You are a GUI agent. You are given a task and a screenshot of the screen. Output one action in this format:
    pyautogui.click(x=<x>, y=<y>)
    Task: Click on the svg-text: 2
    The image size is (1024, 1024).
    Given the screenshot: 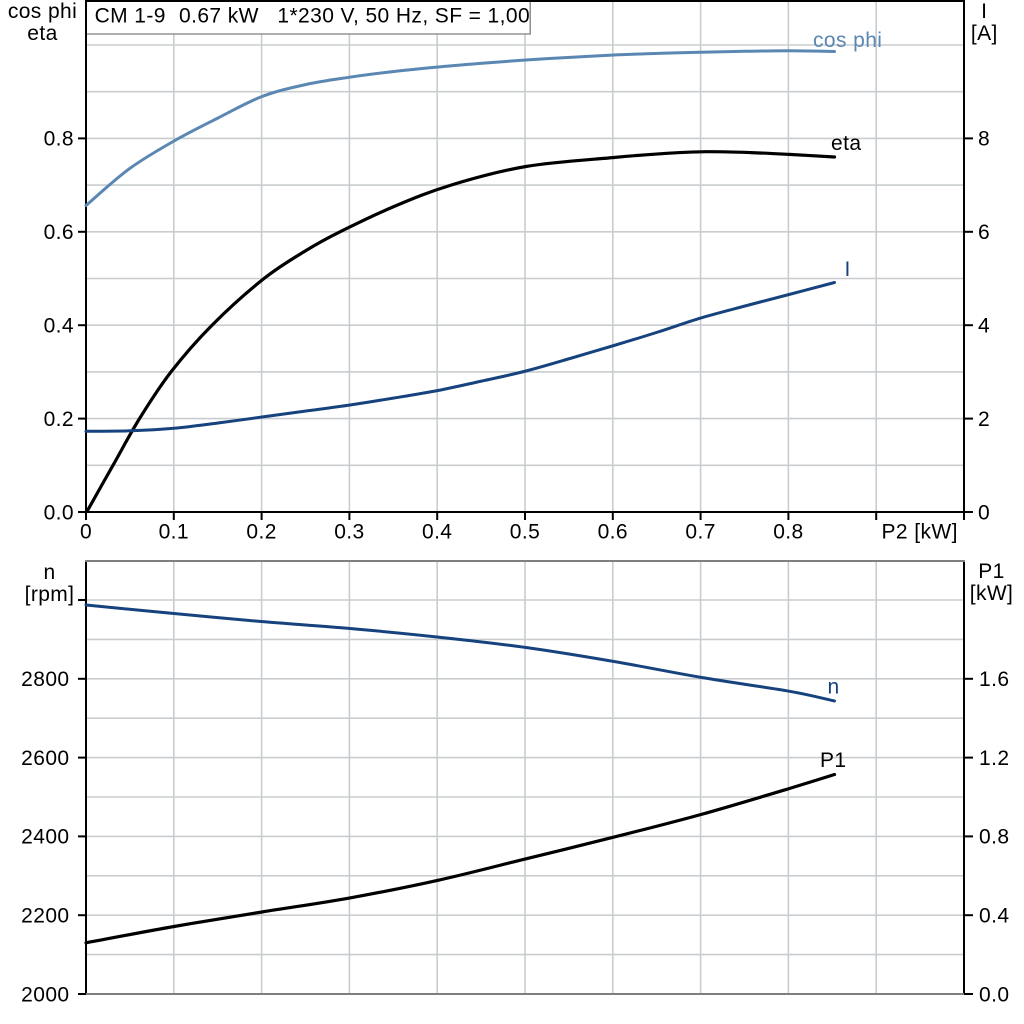 What is the action you would take?
    pyautogui.click(x=984, y=419)
    